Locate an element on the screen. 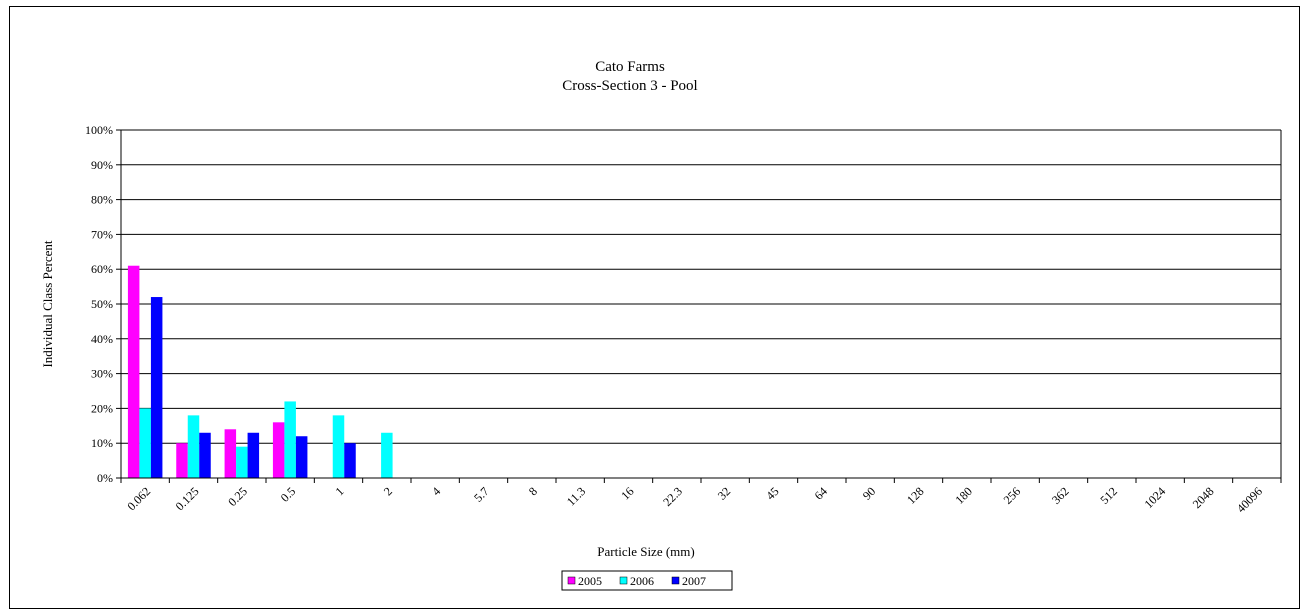 The width and height of the screenshot is (1307, 613). x-tick-label: 64 is located at coordinates (821, 493).